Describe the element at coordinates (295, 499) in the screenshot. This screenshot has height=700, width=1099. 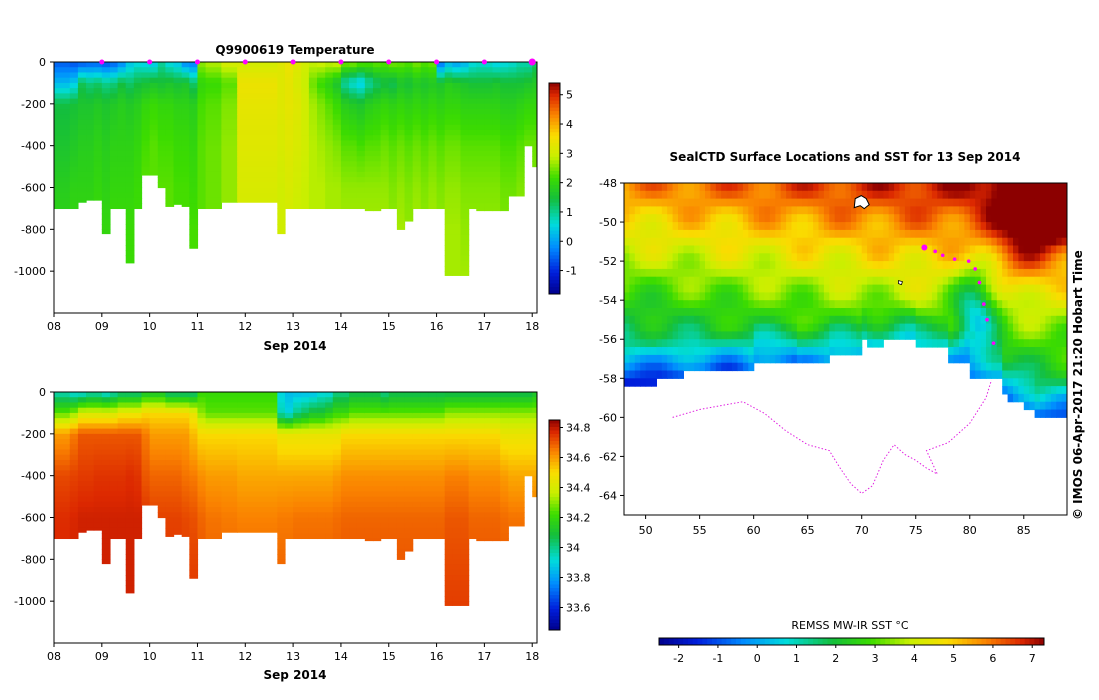
I see `salinity-section-plot` at that location.